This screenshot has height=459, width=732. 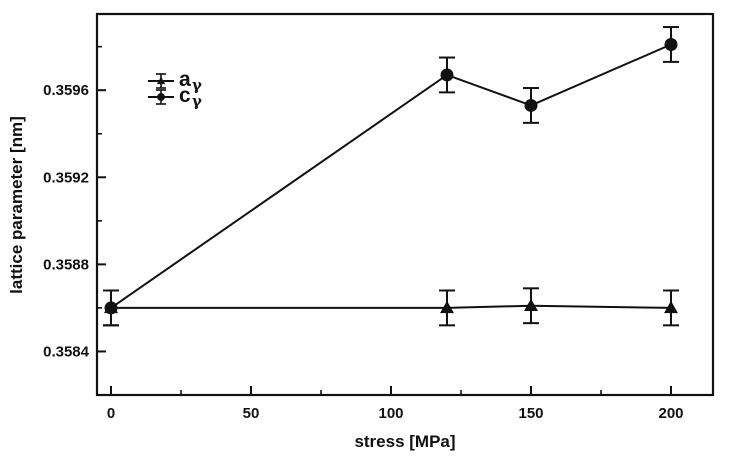 I want to click on legend-marker-c, so click(x=161, y=97).